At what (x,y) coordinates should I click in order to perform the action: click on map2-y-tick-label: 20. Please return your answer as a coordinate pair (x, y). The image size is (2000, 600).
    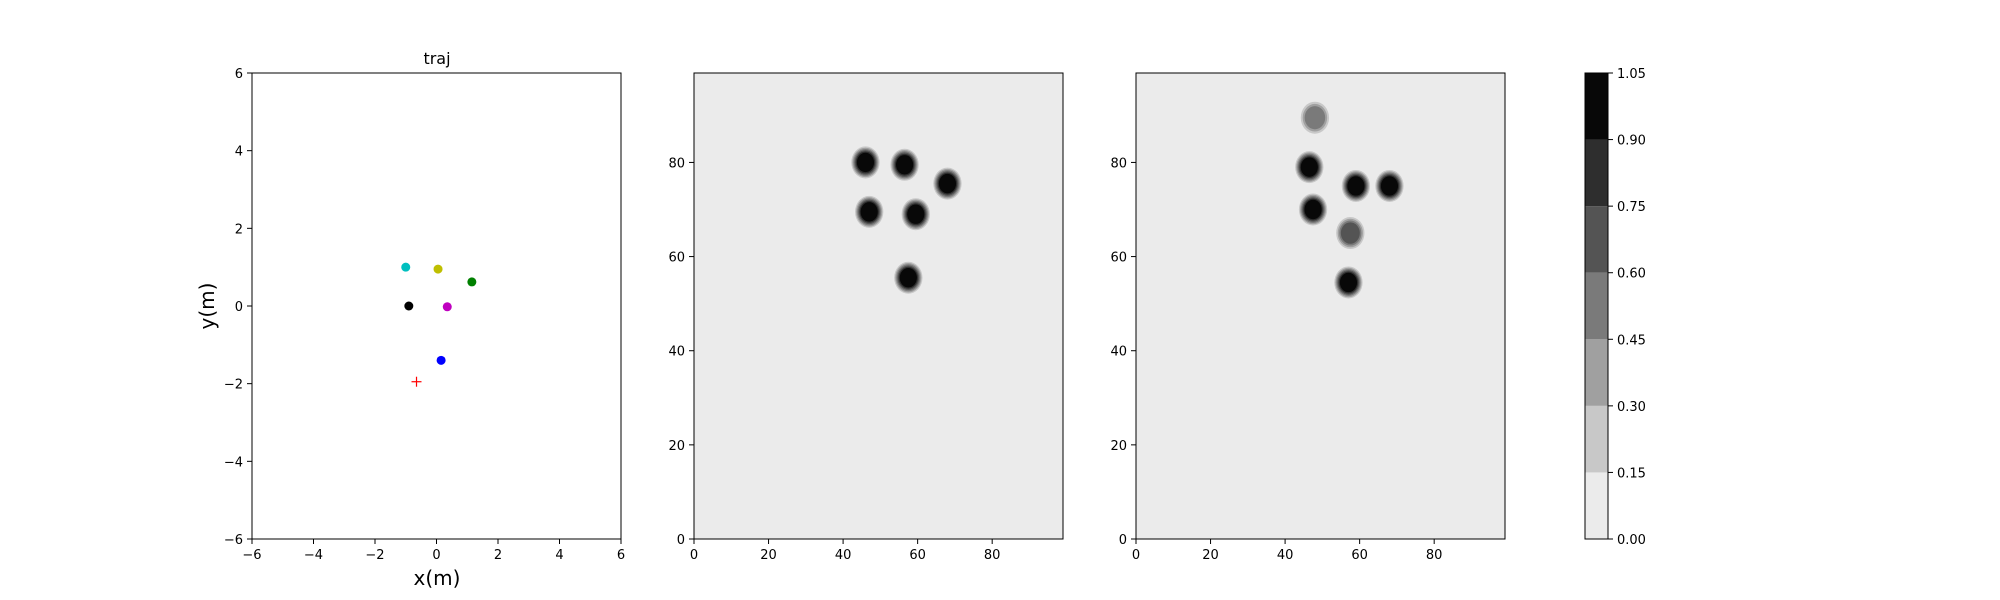
    Looking at the image, I should click on (676, 446).